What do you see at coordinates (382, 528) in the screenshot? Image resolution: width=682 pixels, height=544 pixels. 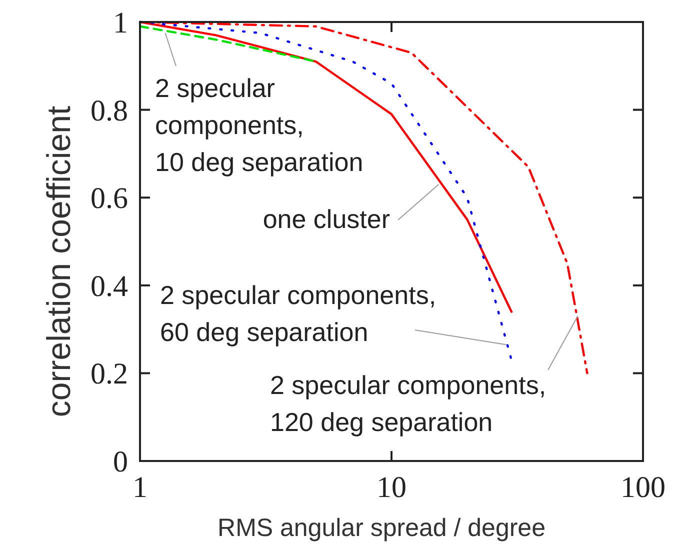 I see `x-axis-title: RMS angular spread / degree` at bounding box center [382, 528].